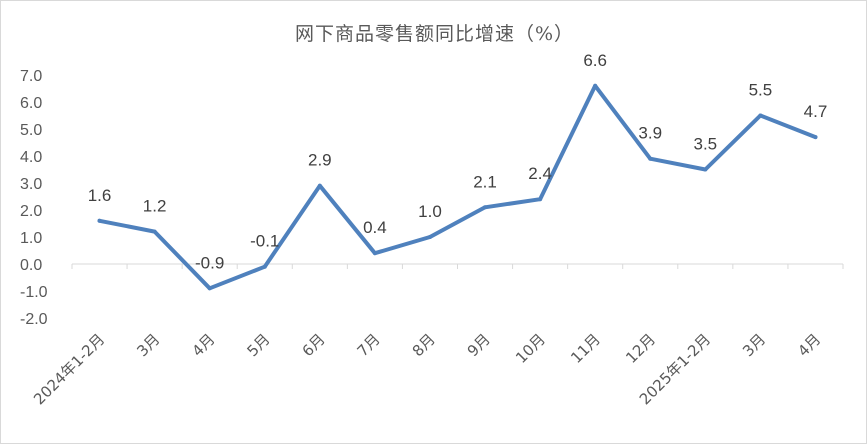 Image resolution: width=867 pixels, height=444 pixels. What do you see at coordinates (31, 76) in the screenshot?
I see `y-tick-label: 7.0` at bounding box center [31, 76].